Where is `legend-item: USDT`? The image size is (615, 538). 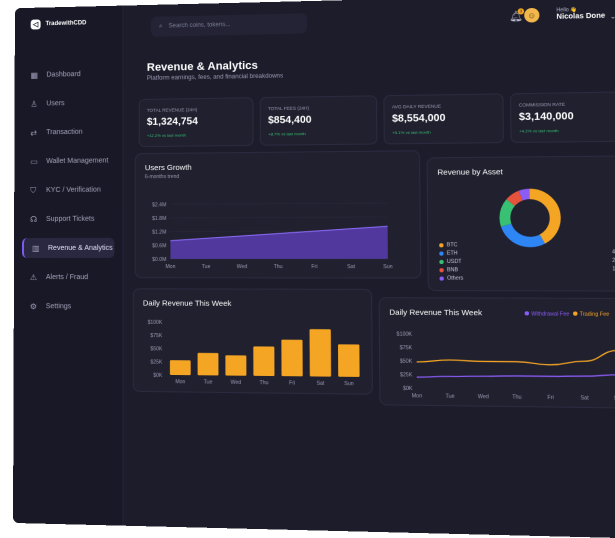
legend-item: USDT is located at coordinates (451, 262).